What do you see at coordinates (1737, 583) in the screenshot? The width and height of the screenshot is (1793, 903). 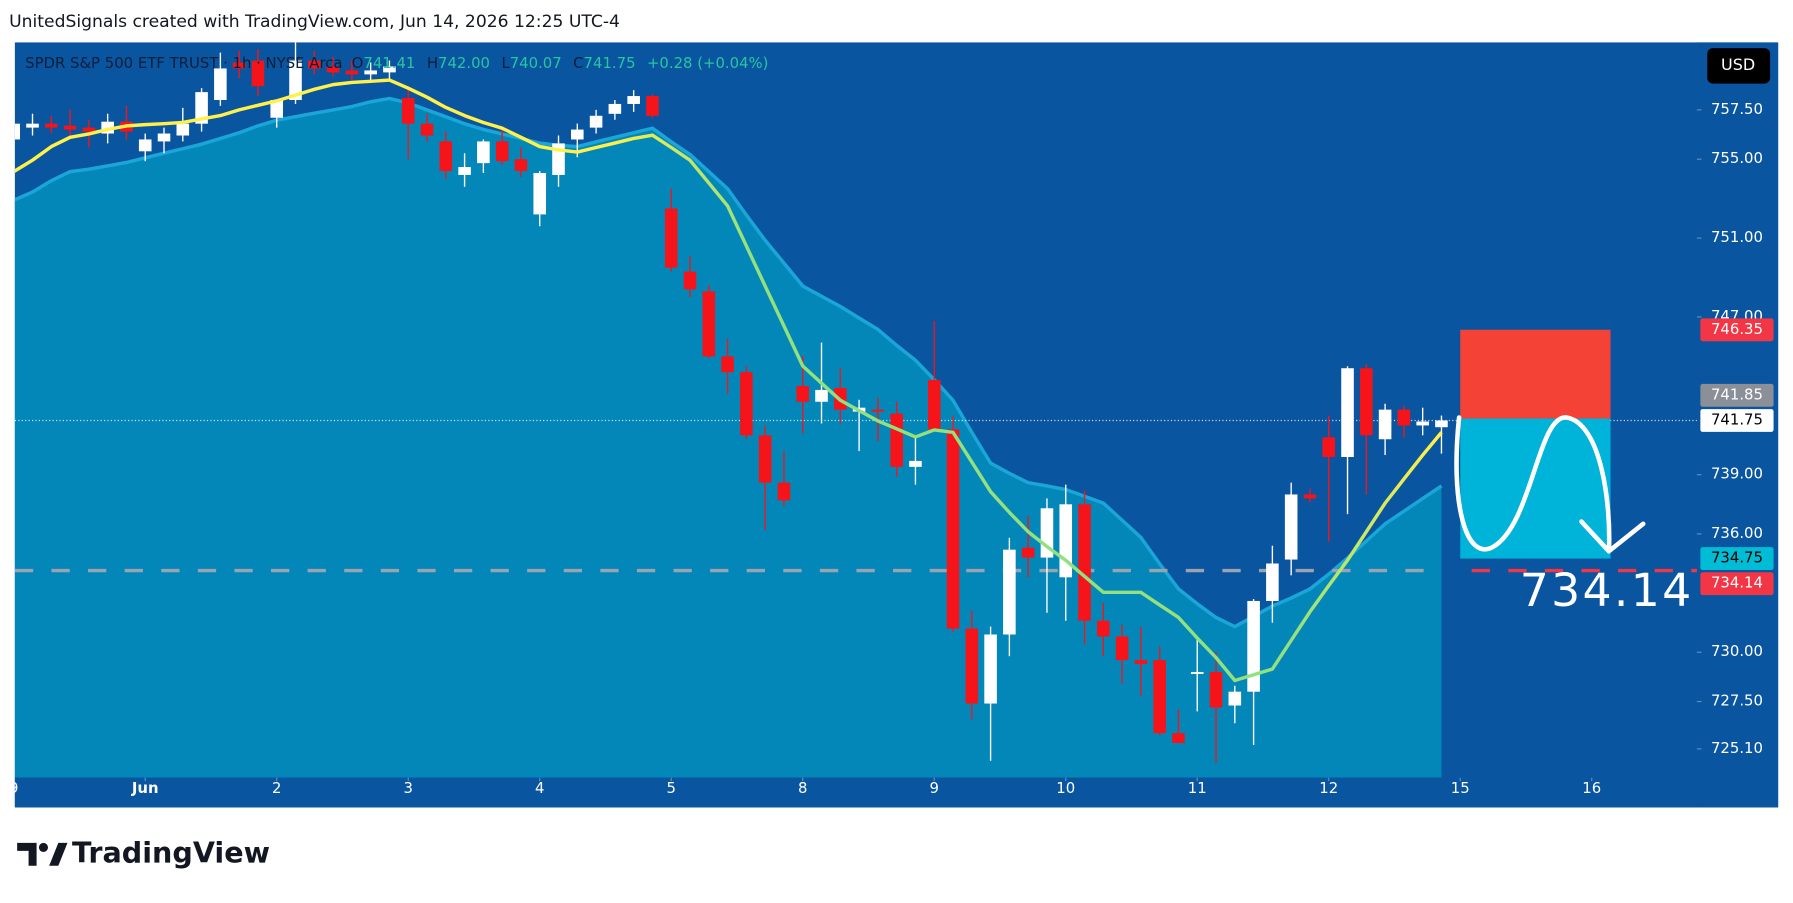 I see `price-tag-label: 734.14` at bounding box center [1737, 583].